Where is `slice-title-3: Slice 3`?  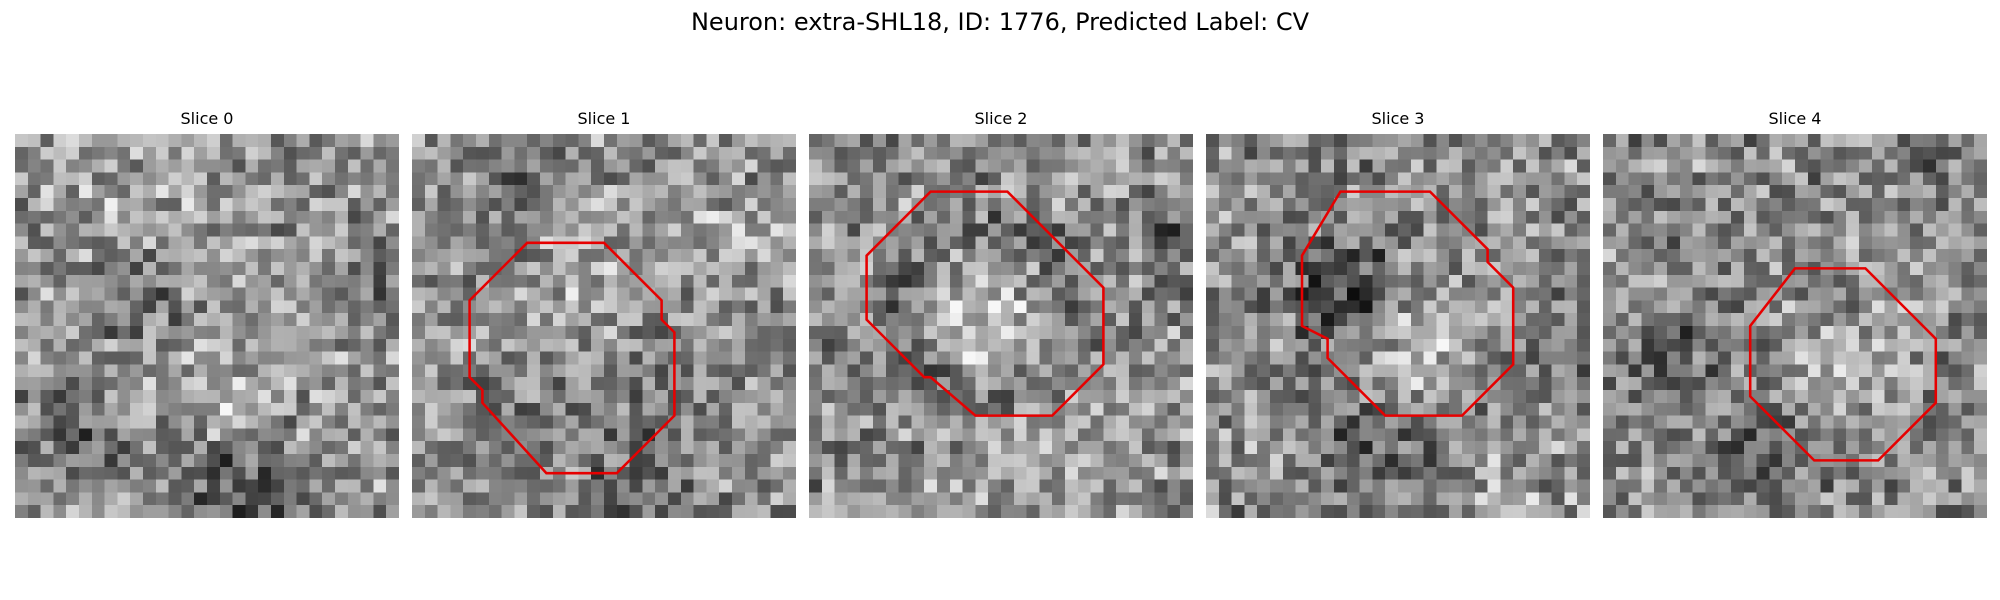
slice-title-3: Slice 3 is located at coordinates (1398, 118).